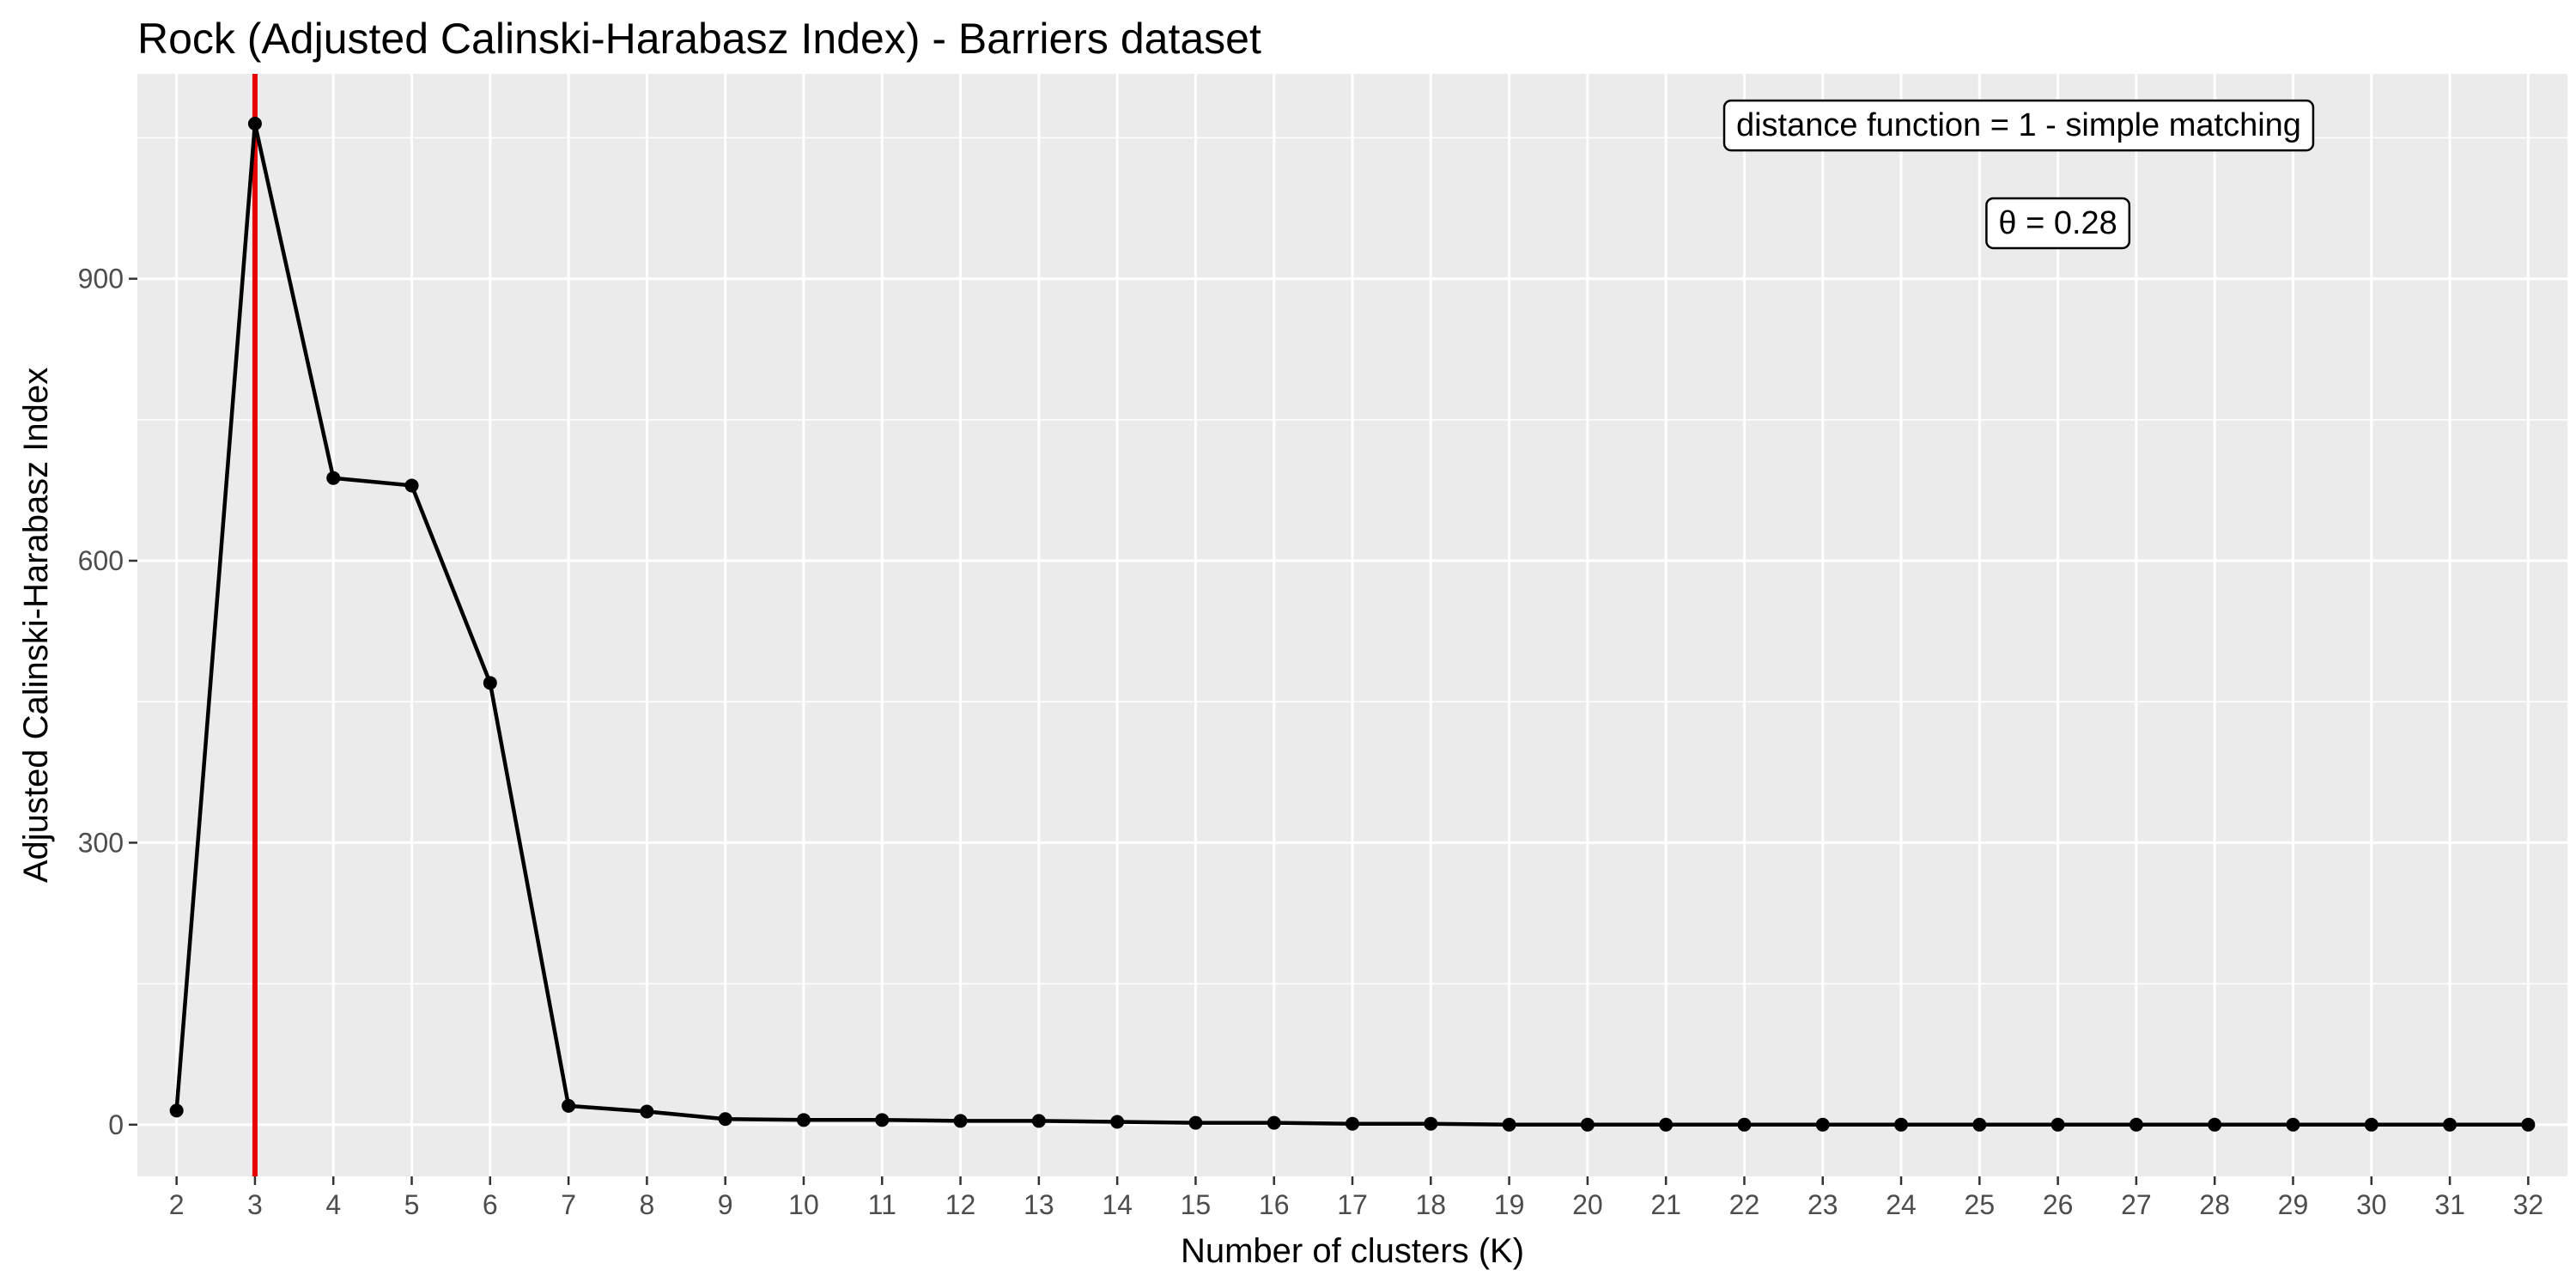 The height and width of the screenshot is (1288, 2576). I want to click on y-tick-label: 900, so click(101, 280).